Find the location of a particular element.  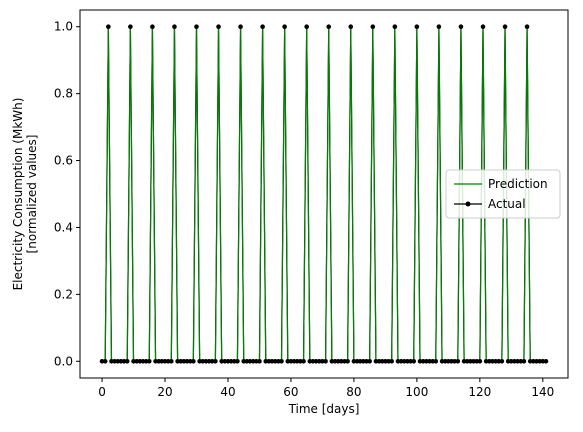

x-tick-label-120: 120 is located at coordinates (479, 392).